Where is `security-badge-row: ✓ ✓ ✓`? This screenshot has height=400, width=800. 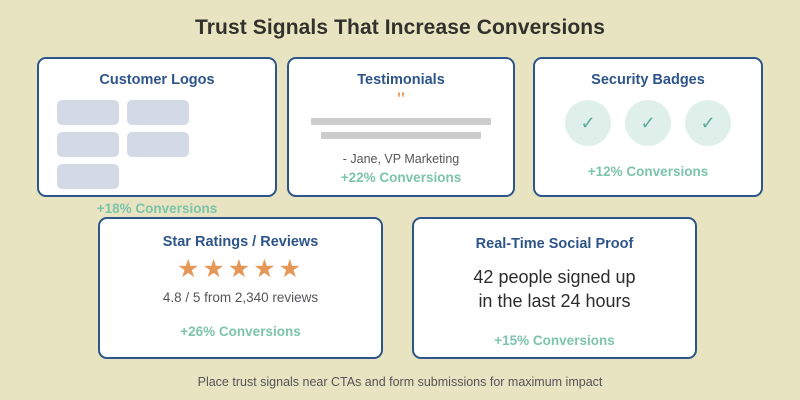 security-badge-row: ✓ ✓ ✓ is located at coordinates (648, 123).